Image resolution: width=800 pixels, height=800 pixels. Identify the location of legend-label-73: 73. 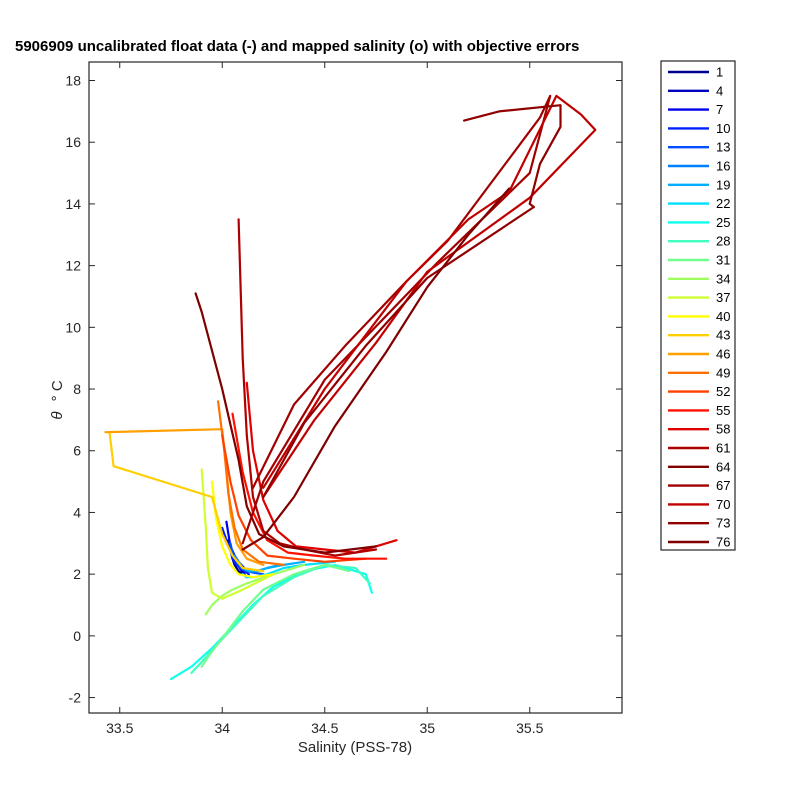
(723, 523).